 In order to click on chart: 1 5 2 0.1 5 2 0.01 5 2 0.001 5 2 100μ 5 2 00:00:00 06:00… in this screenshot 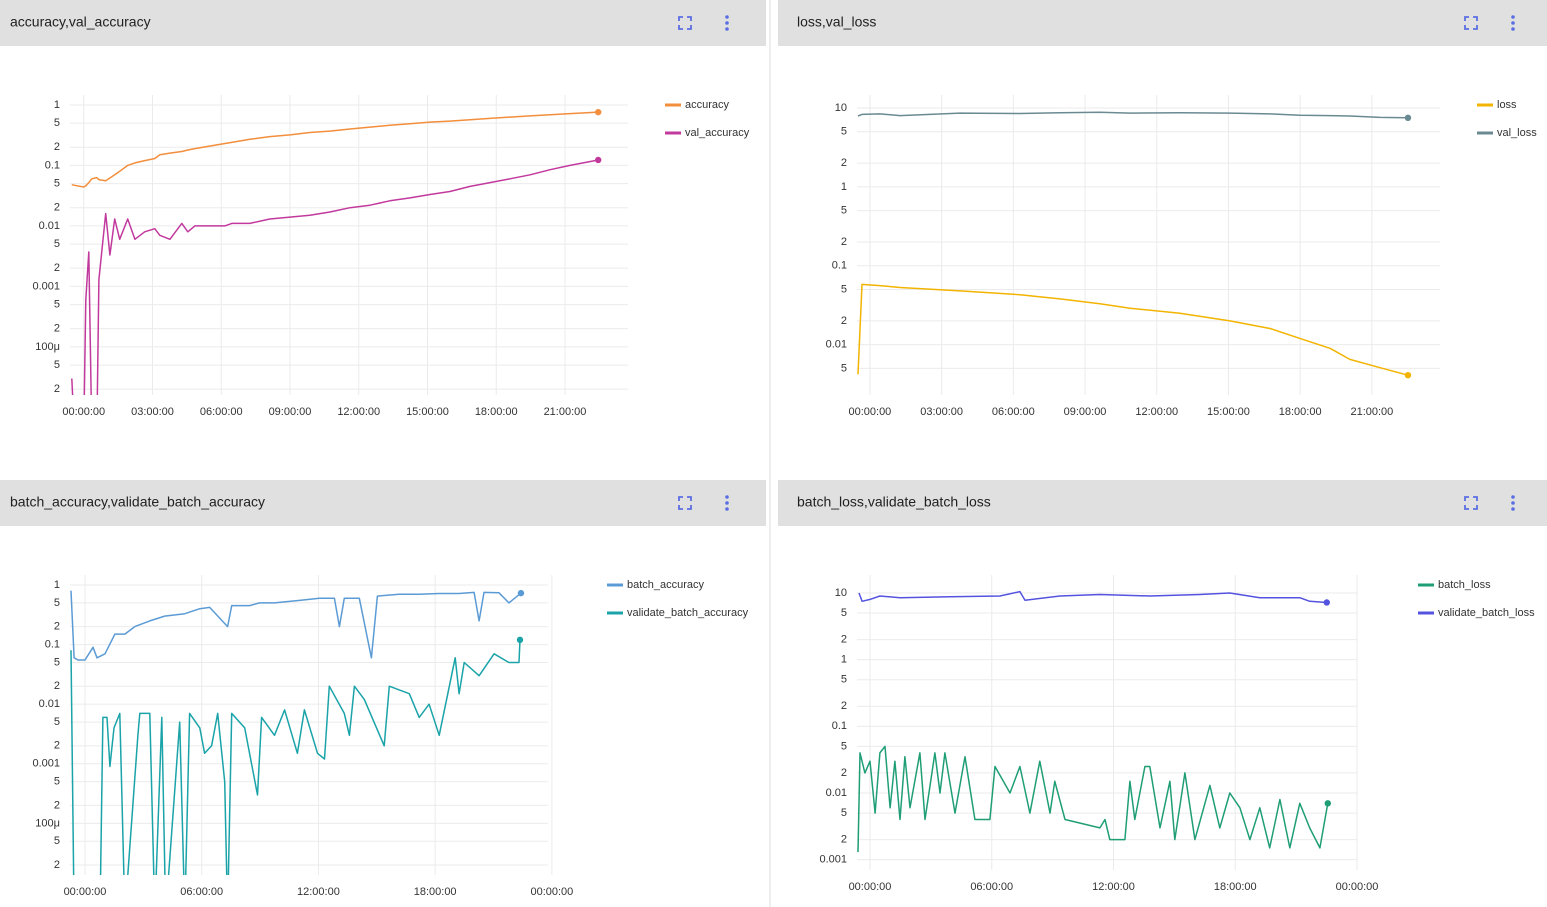, I will do `click(302, 736)`.